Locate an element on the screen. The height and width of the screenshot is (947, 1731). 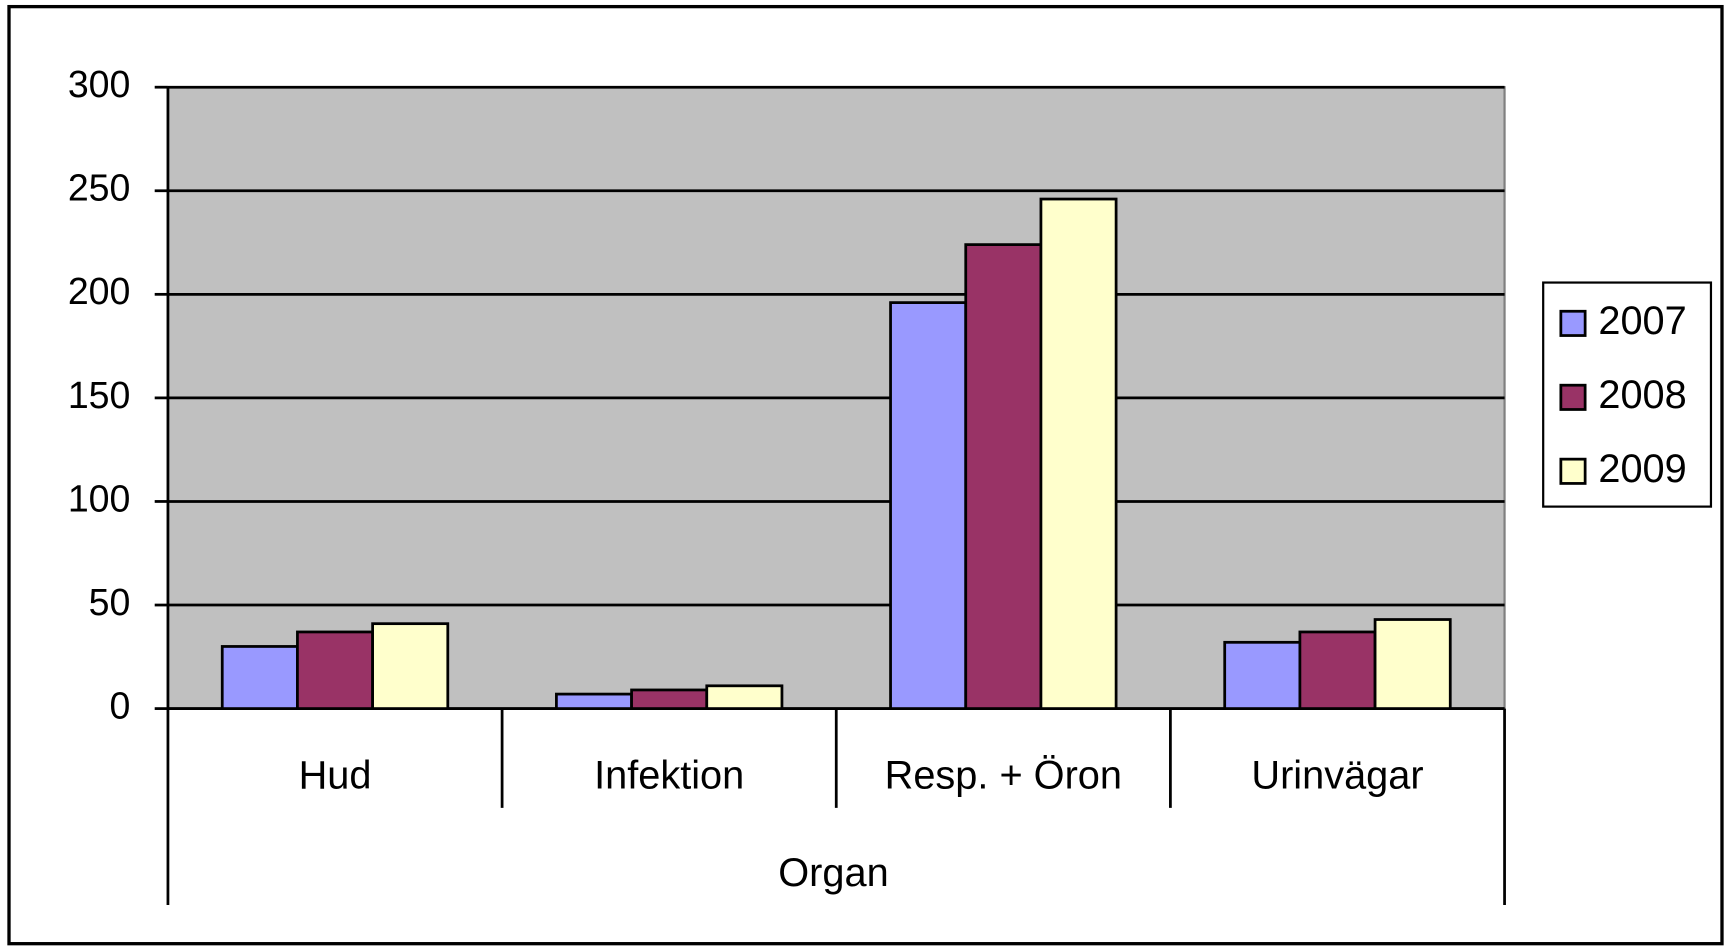
y-tick-label: 100 is located at coordinates (99, 498).